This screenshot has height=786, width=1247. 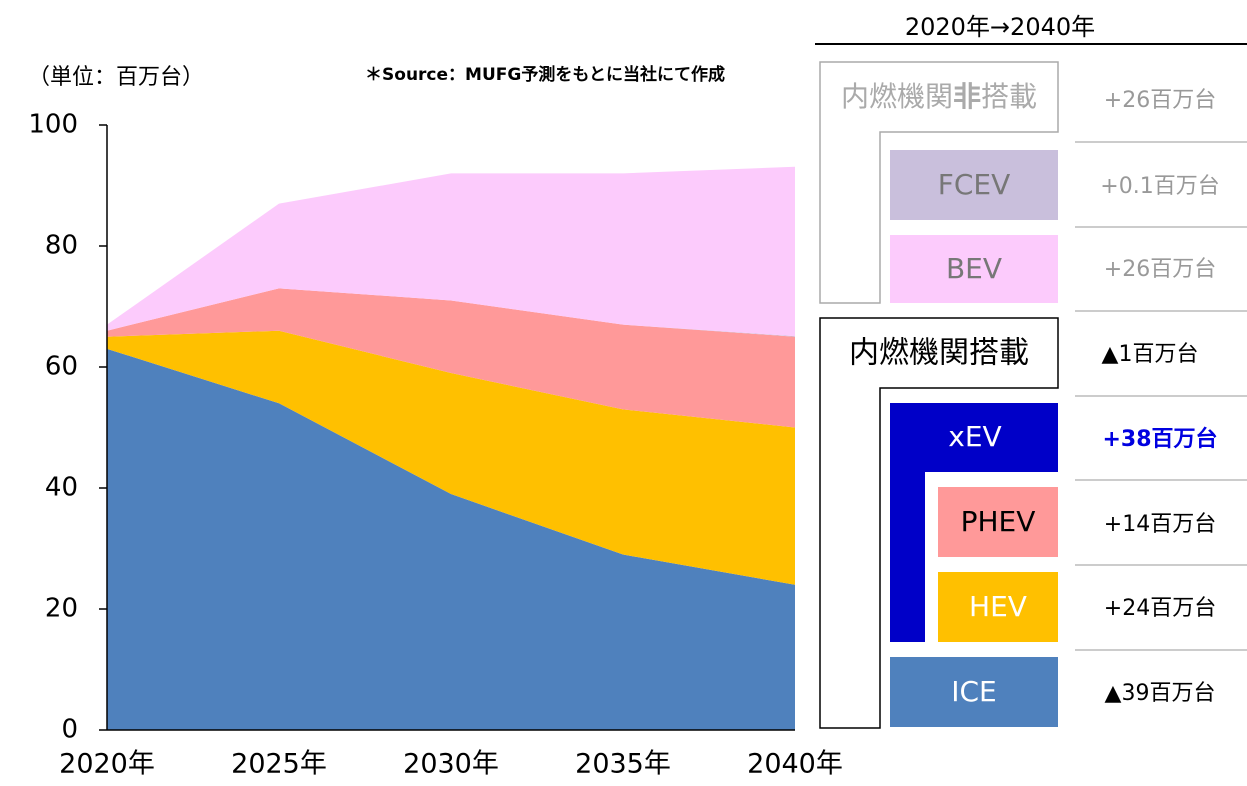 What do you see at coordinates (53, 125) in the screenshot?
I see `y-tick-label: 100` at bounding box center [53, 125].